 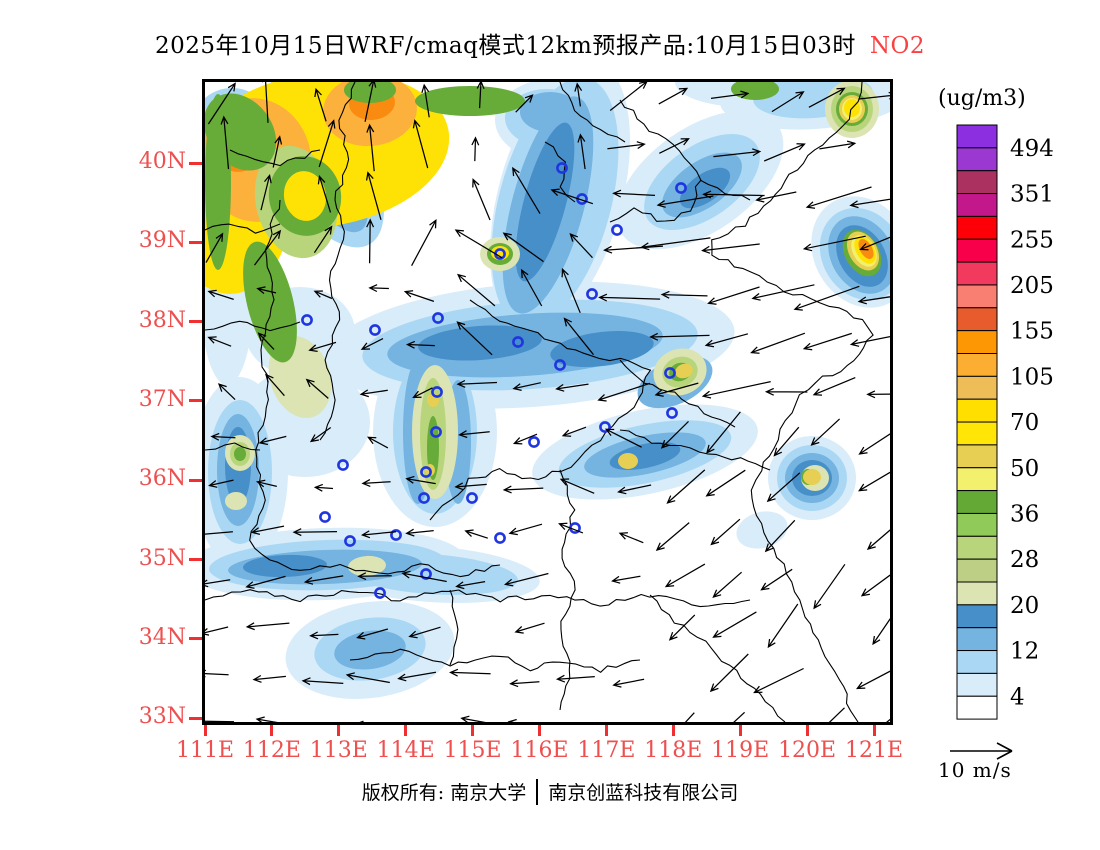 What do you see at coordinates (271, 750) in the screenshot?
I see `lon-label-112E: 112E` at bounding box center [271, 750].